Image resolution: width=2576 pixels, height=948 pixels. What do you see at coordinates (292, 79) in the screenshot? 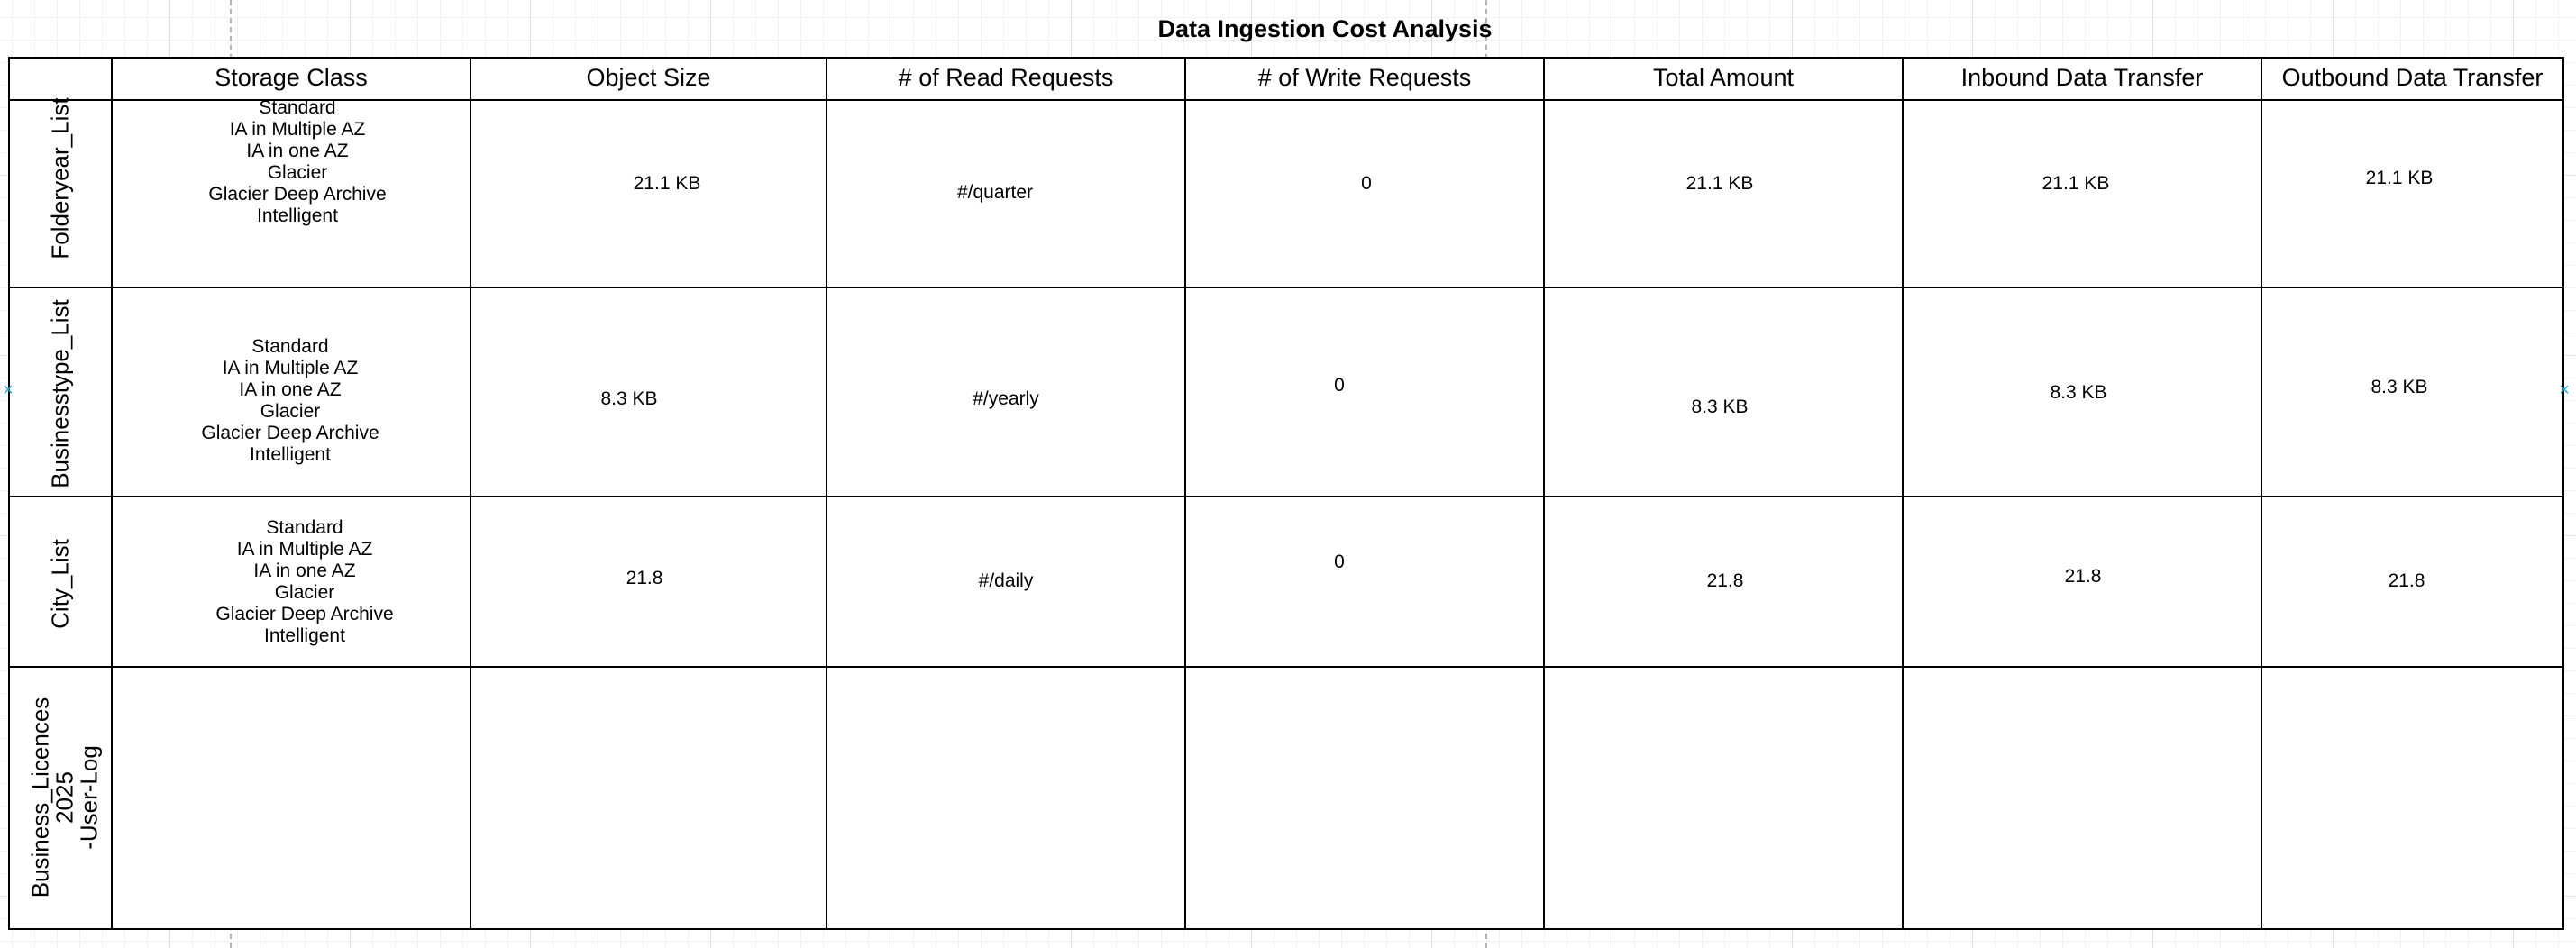
I see `header-storage-class: Storage Class` at bounding box center [292, 79].